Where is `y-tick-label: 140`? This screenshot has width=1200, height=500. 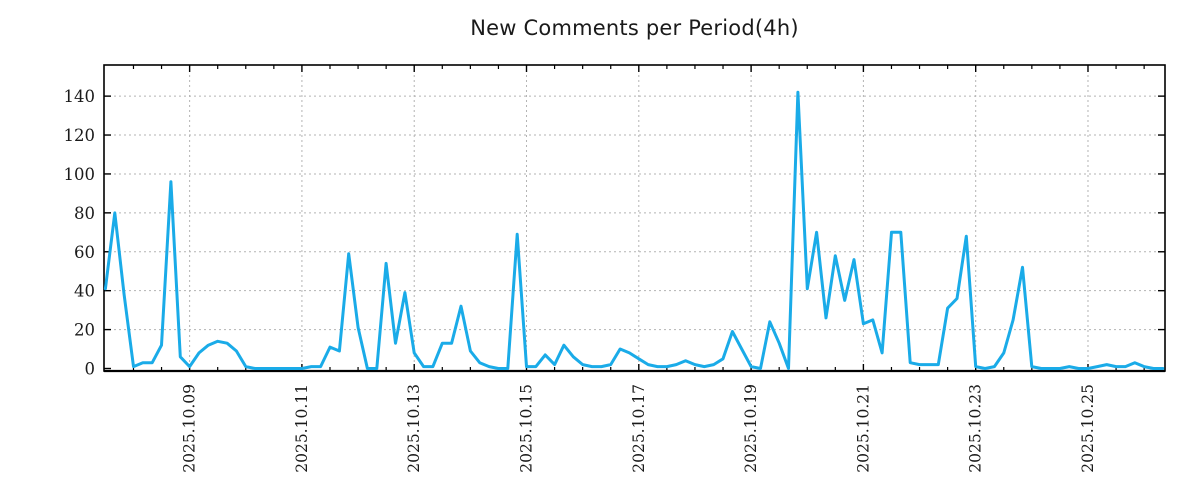 y-tick-label: 140 is located at coordinates (80, 96).